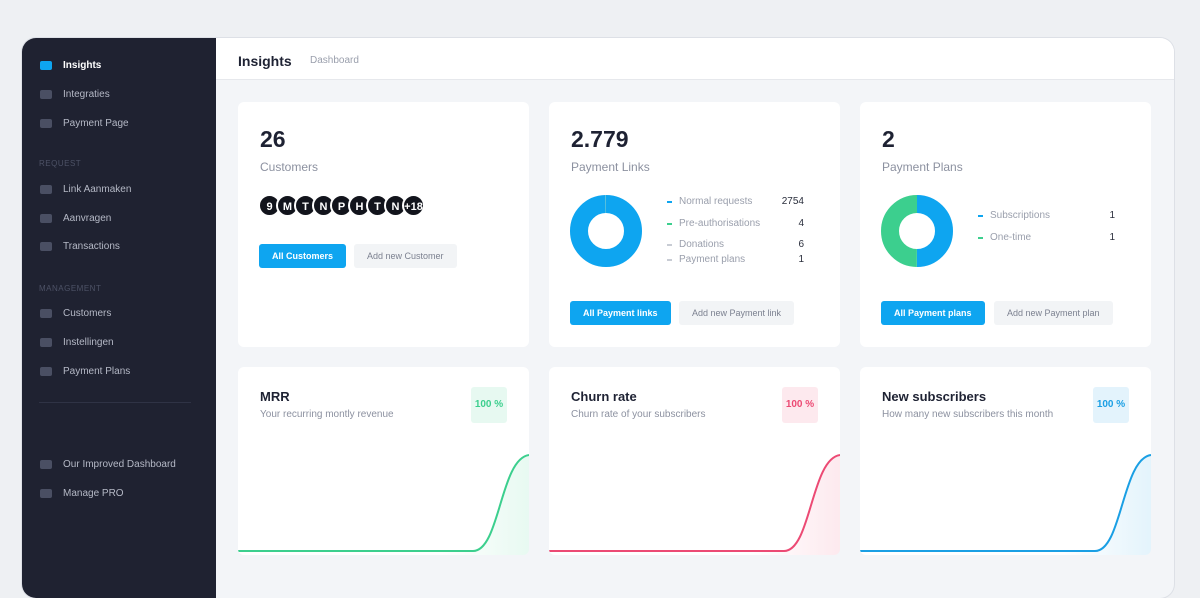  I want to click on stat-value: 2.779, so click(600, 139).